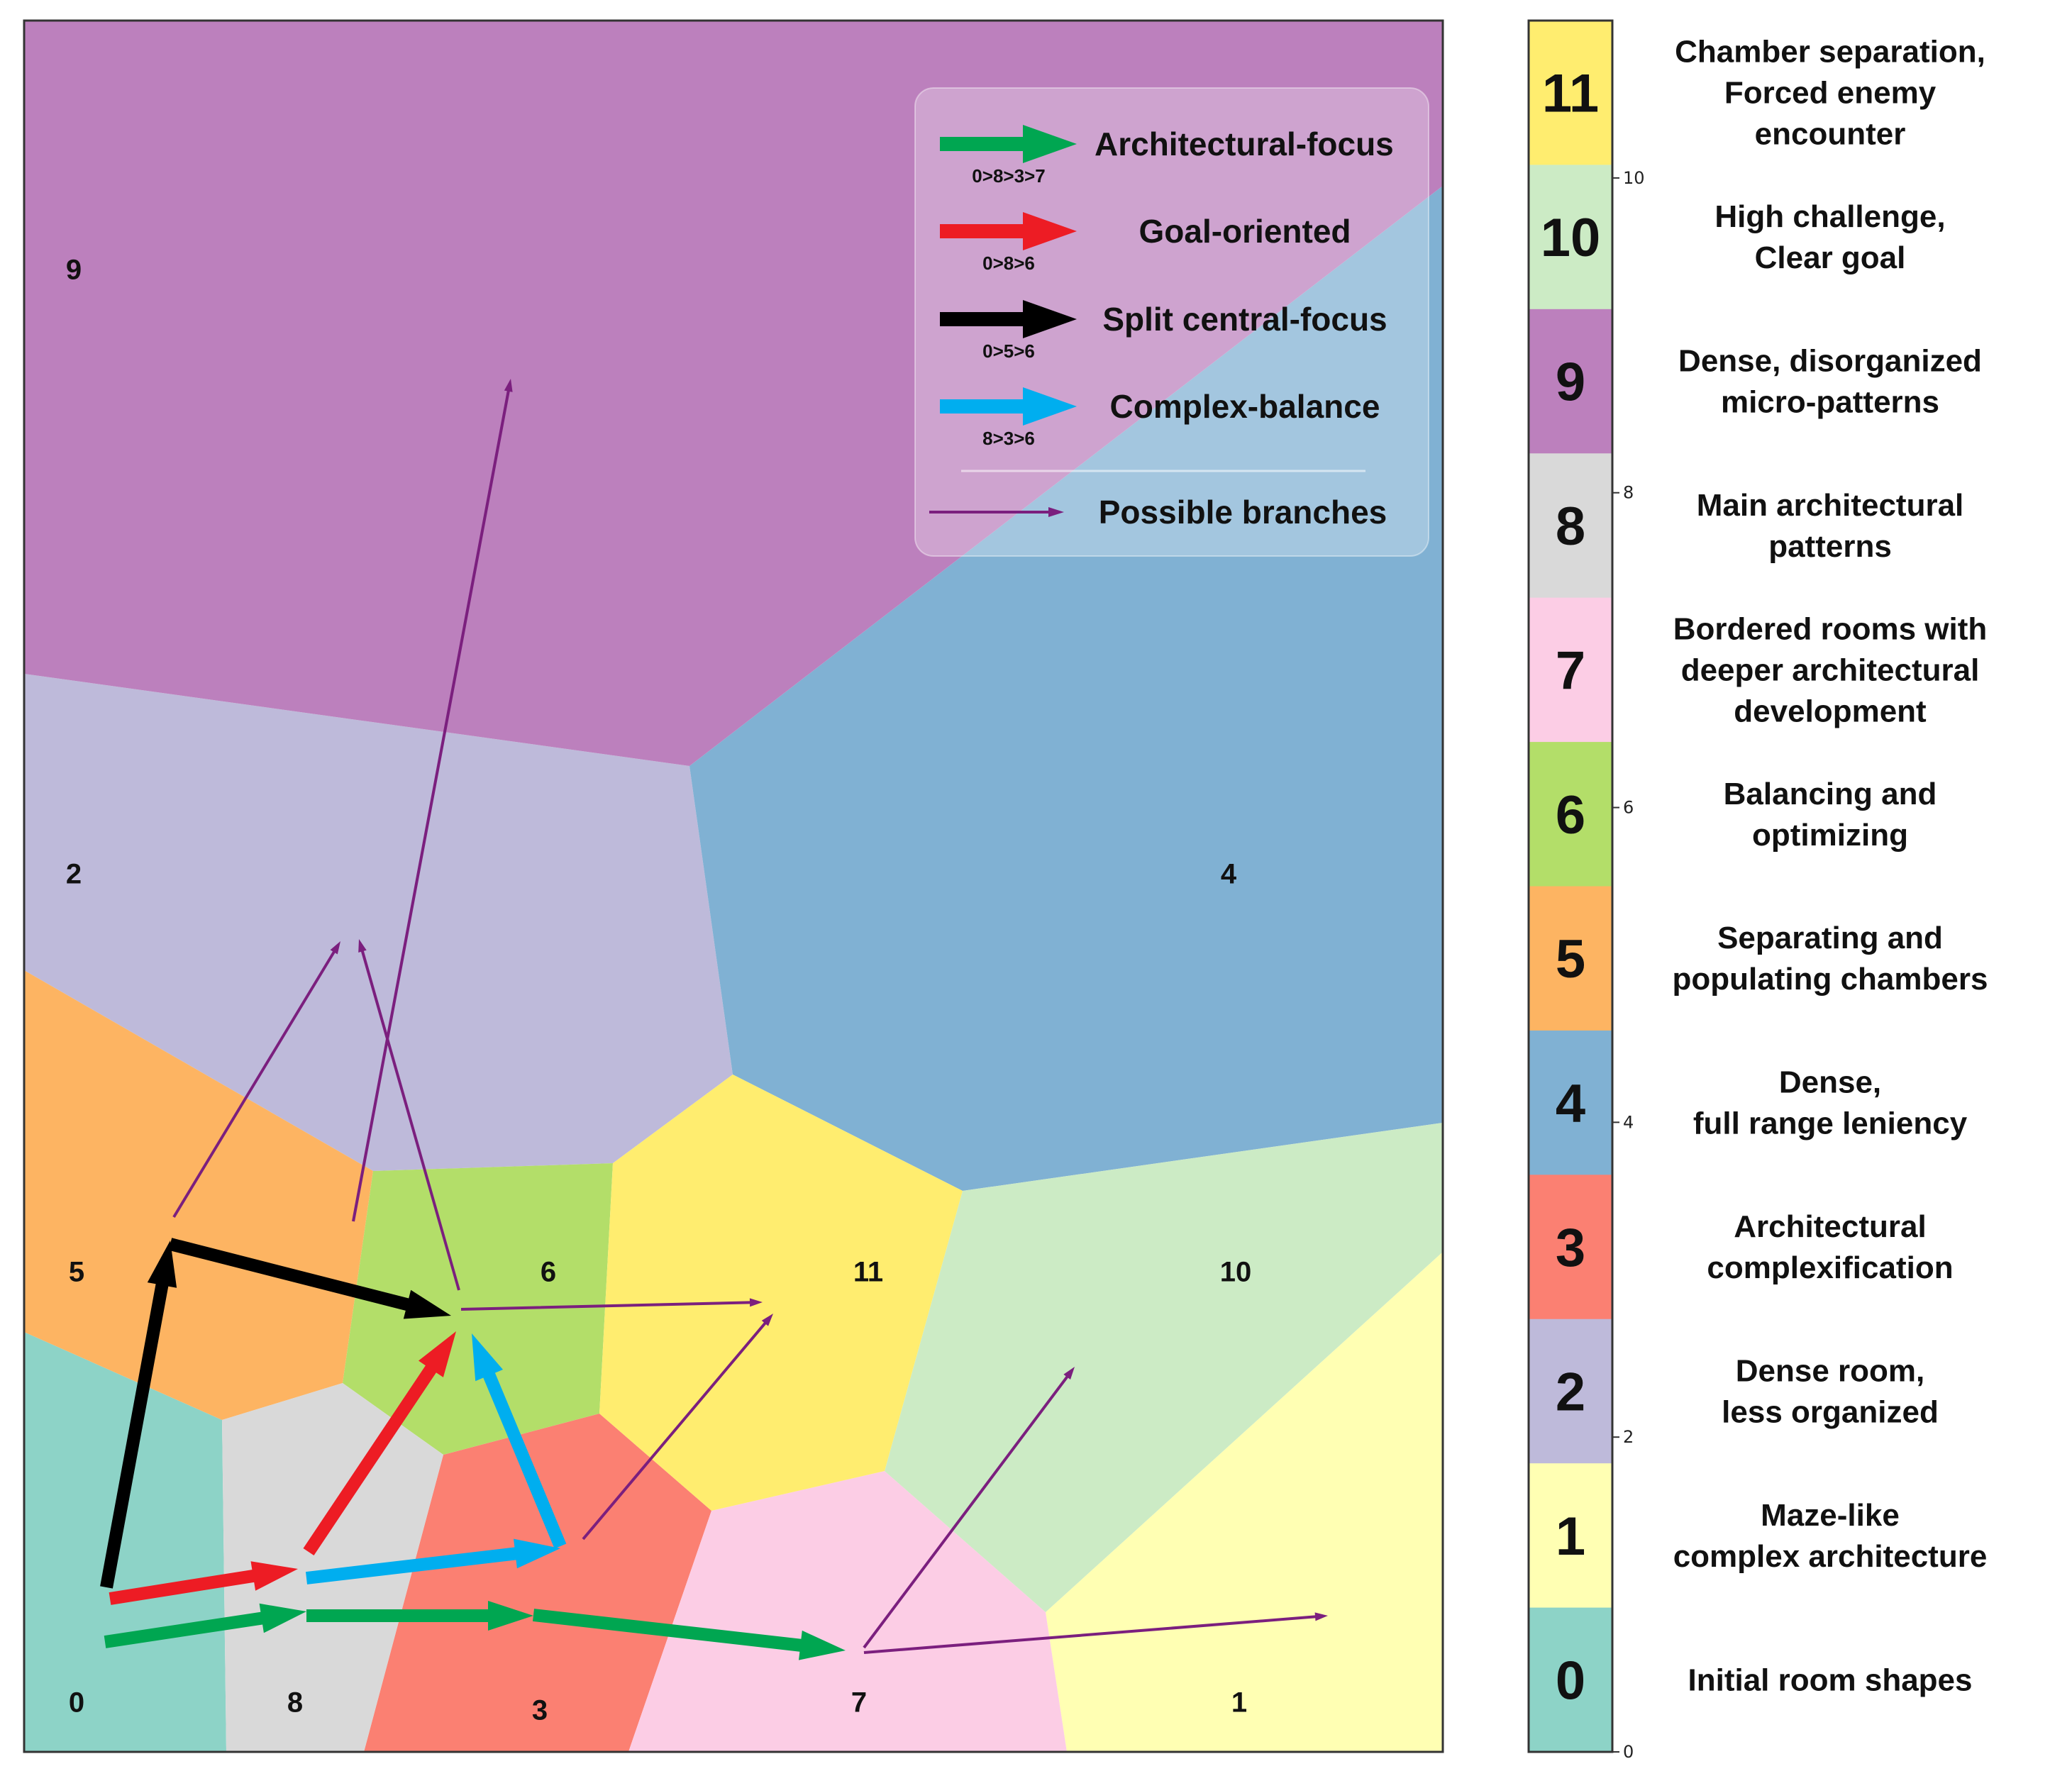  Describe the element at coordinates (1634, 178) in the screenshot. I see `colorbar-tick-label-10: 10` at that location.